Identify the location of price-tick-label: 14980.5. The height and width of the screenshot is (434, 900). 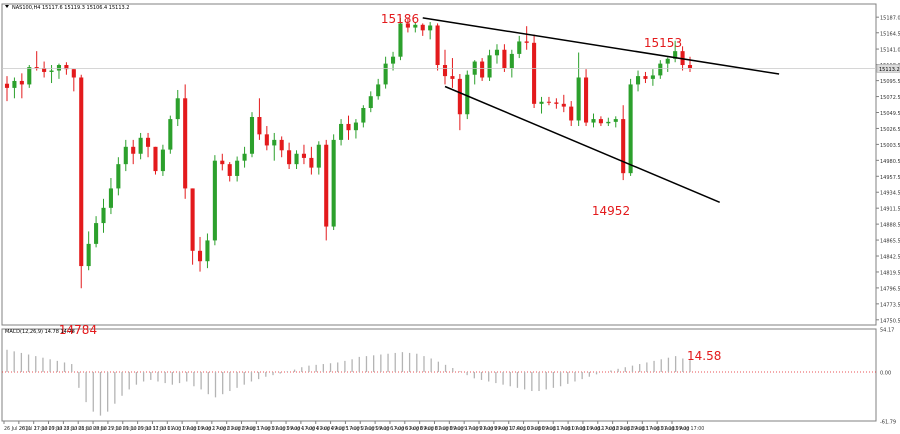
(890, 162).